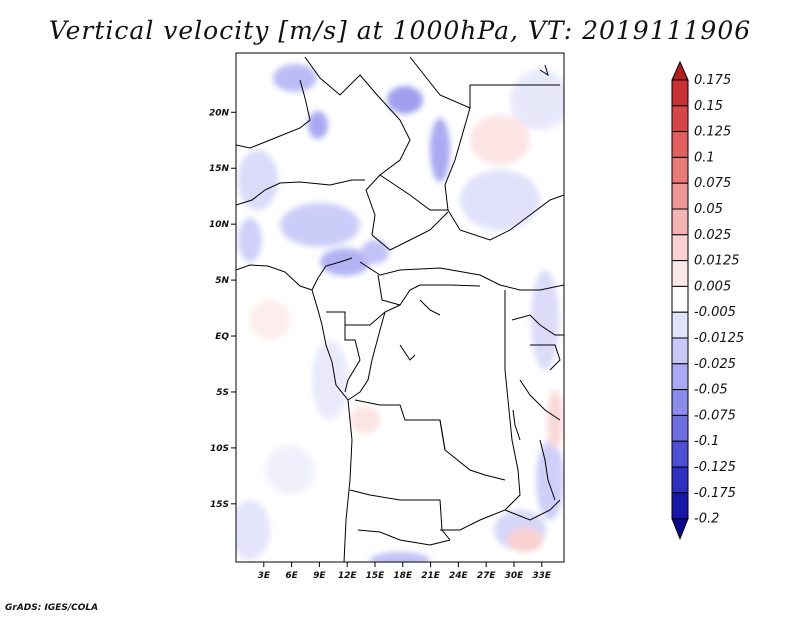 The height and width of the screenshot is (618, 800). What do you see at coordinates (459, 576) in the screenshot?
I see `lon-tick-label: 24E` at bounding box center [459, 576].